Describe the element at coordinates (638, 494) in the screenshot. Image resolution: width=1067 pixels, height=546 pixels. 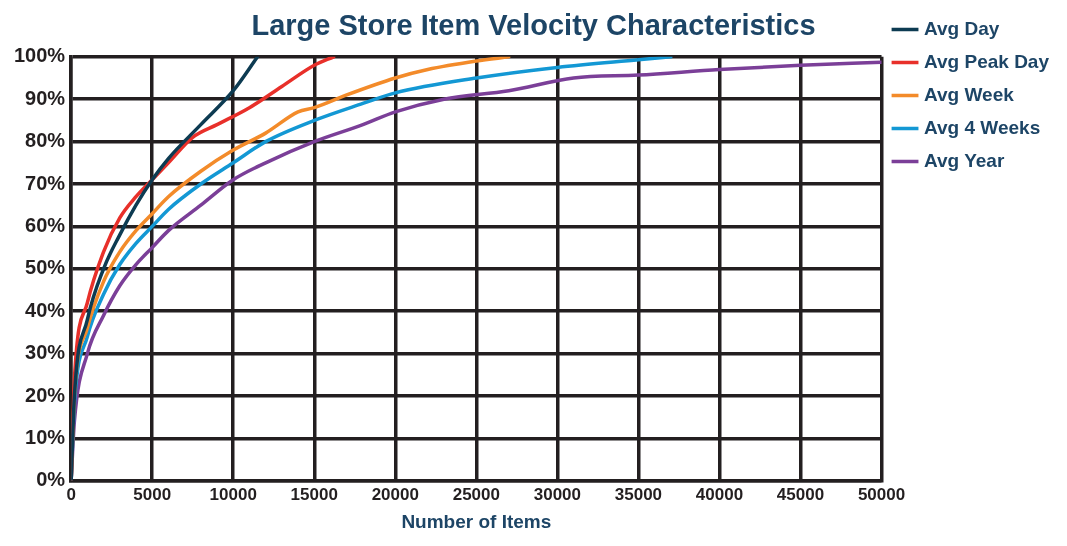
I see `x-tick-label: 35000` at that location.